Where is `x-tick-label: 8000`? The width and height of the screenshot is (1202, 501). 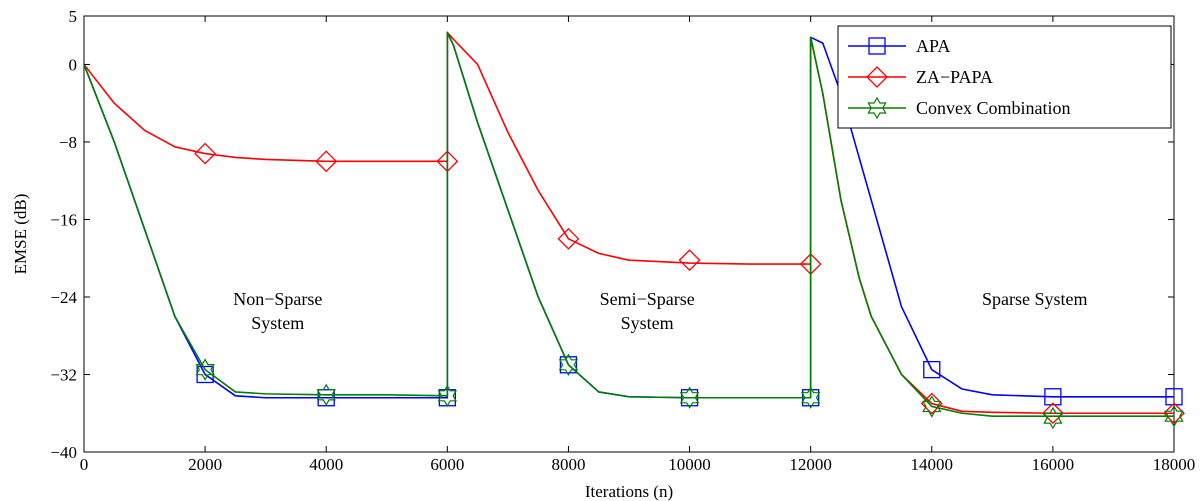
x-tick-label: 8000 is located at coordinates (568, 464).